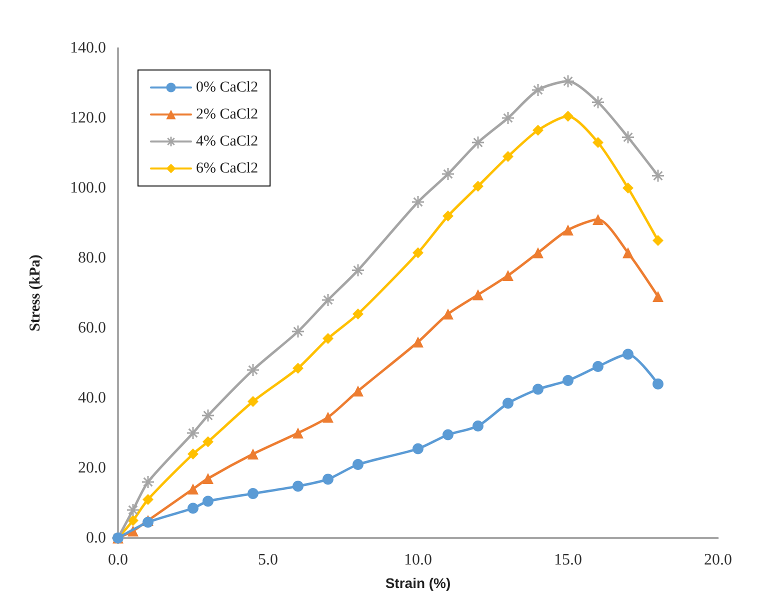 The height and width of the screenshot is (603, 766). What do you see at coordinates (88, 118) in the screenshot?
I see `y-tick-label: 120.0` at bounding box center [88, 118].